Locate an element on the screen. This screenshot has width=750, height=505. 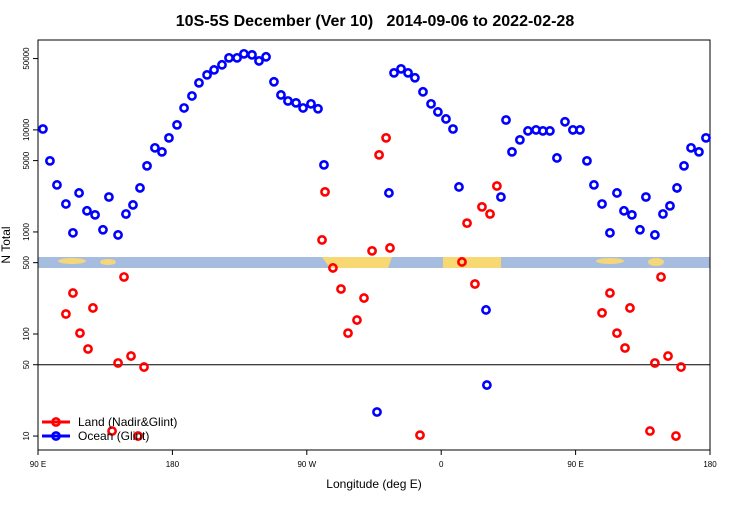
map-strip is located at coordinates (374, 262).